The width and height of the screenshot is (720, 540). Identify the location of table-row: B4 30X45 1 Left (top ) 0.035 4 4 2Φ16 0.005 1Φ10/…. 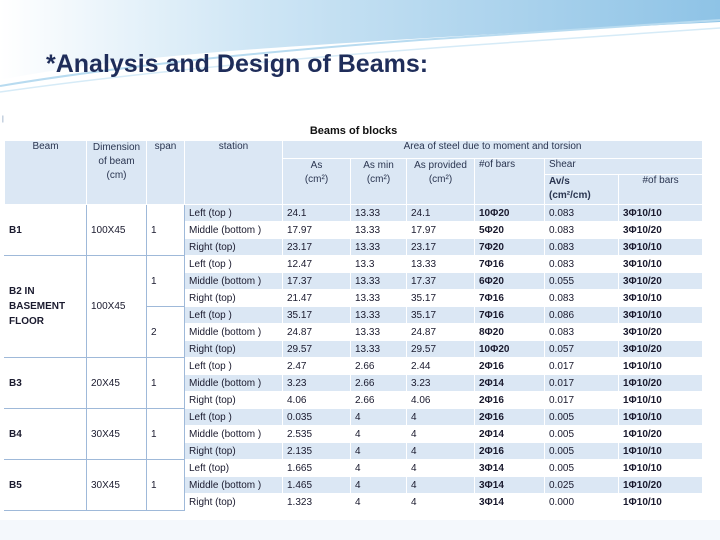
(354, 434).